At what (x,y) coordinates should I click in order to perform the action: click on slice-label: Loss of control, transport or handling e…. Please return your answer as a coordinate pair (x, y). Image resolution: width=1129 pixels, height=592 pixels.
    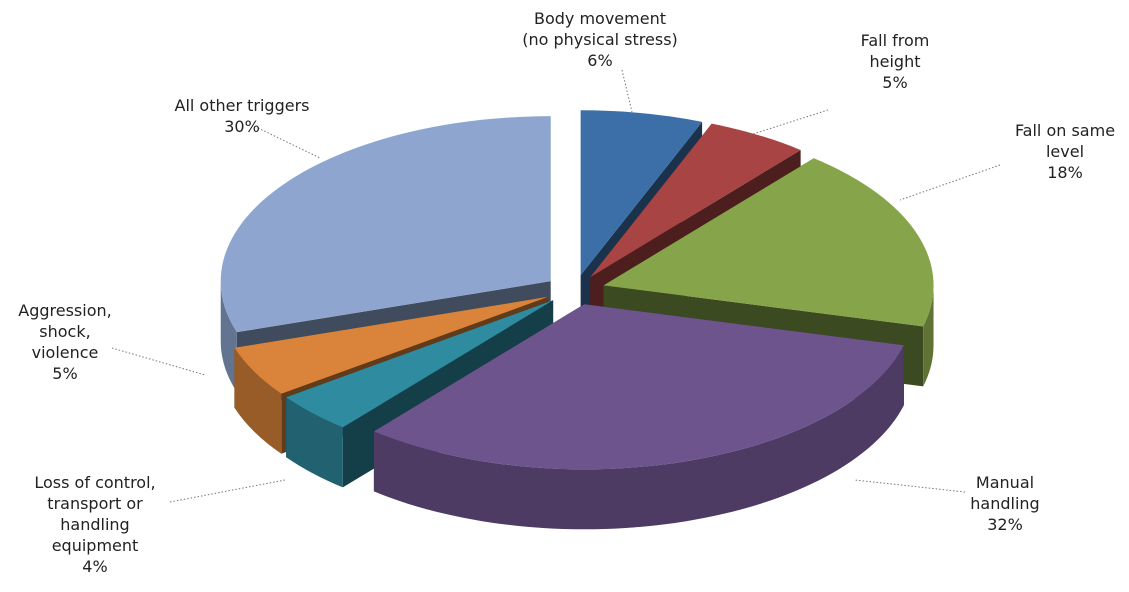
    Looking at the image, I should click on (97, 524).